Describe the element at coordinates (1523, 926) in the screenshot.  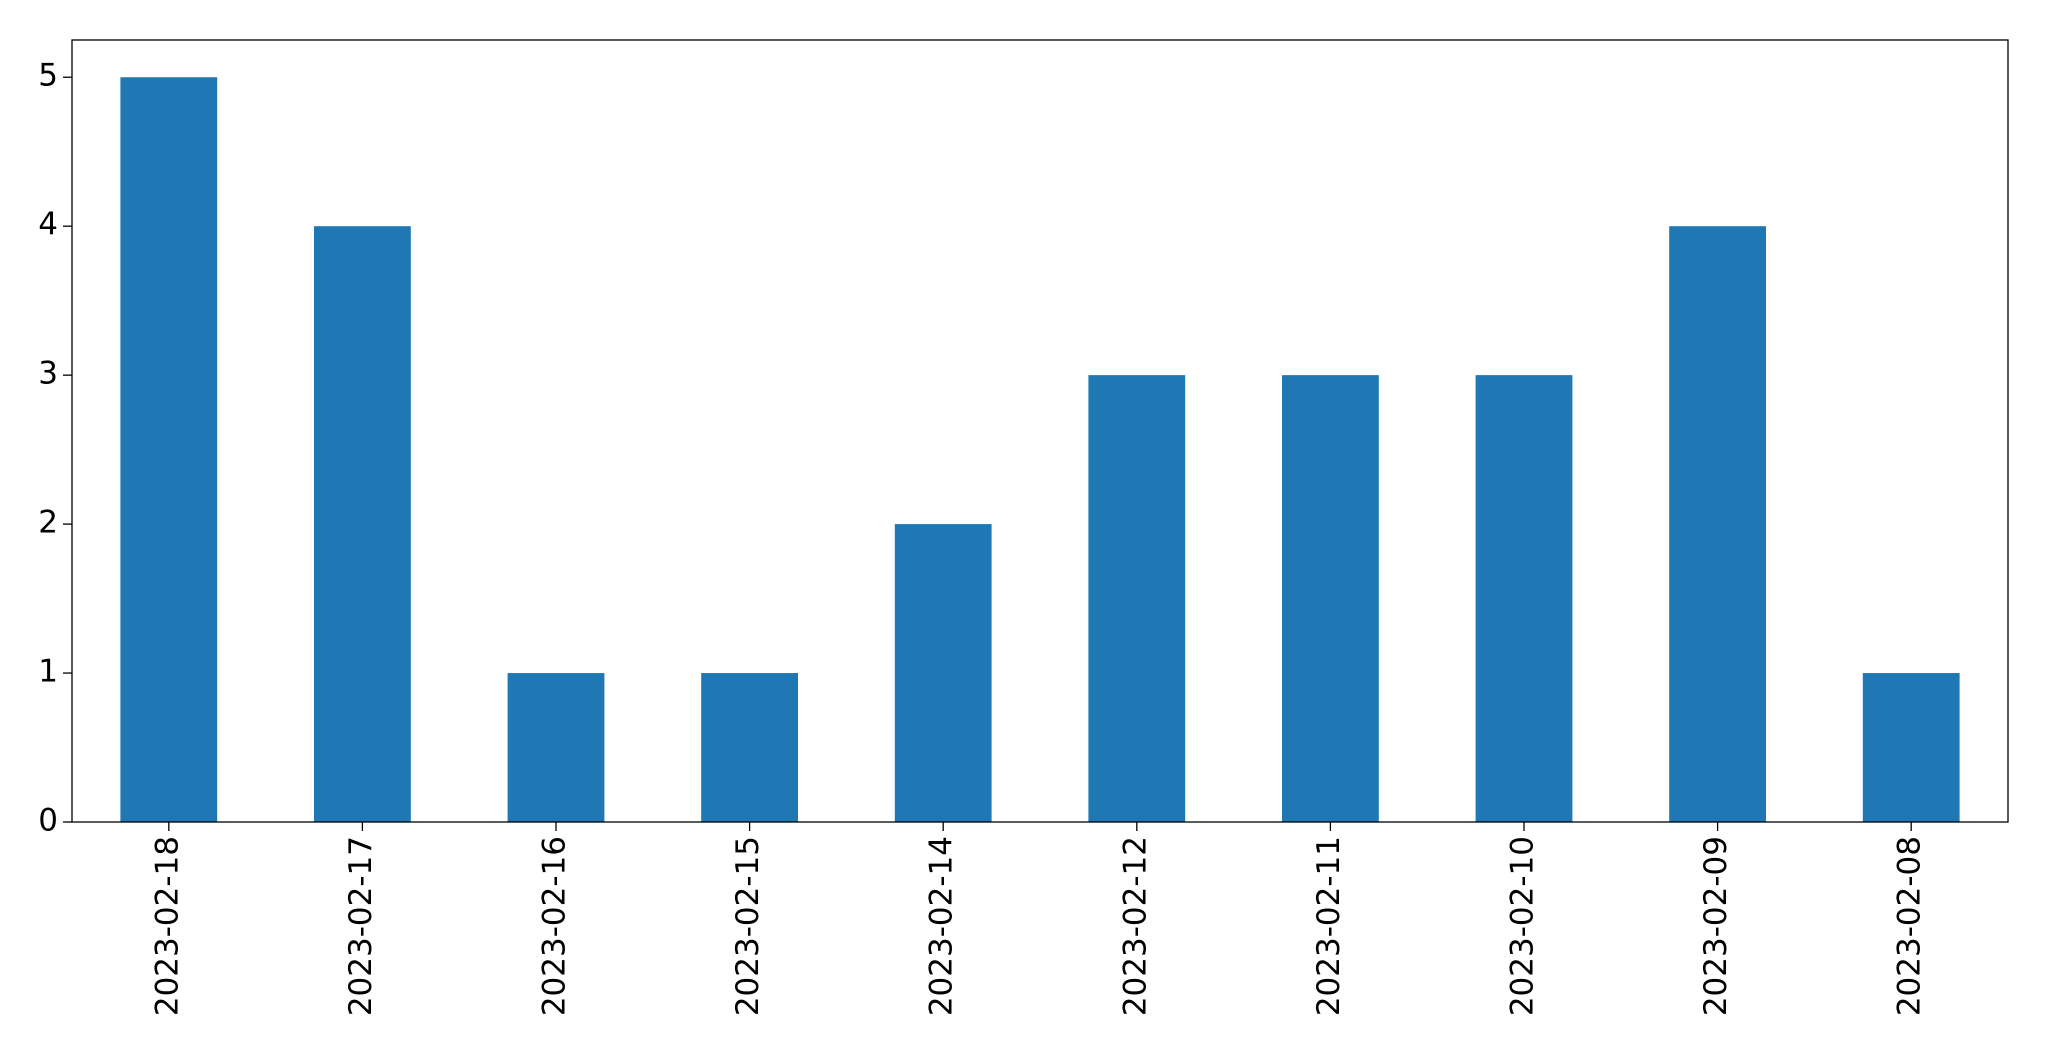
I see `x-tick-label: 2023-02-10` at that location.